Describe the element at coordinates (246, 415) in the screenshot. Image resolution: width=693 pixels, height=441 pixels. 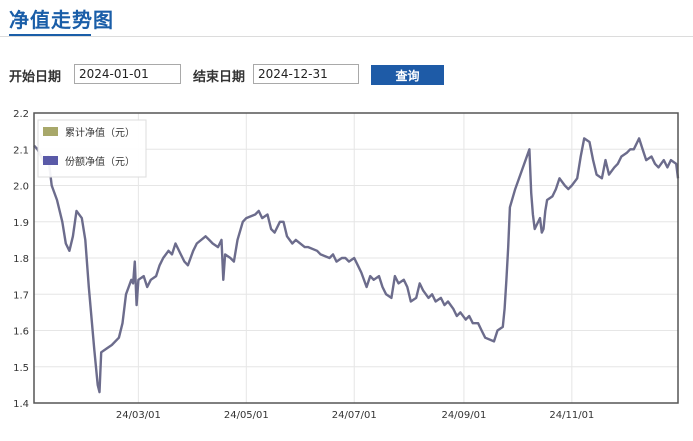
I see `x-tick-label: 24/05/01` at that location.